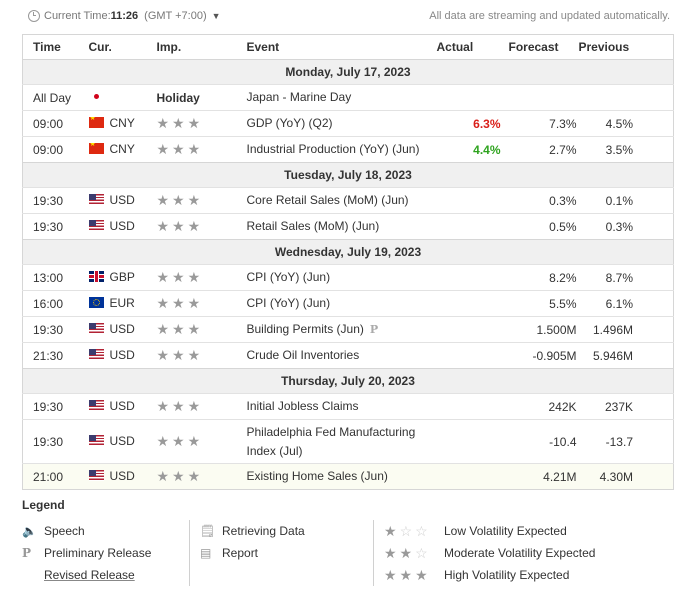 This screenshot has width=682, height=597. What do you see at coordinates (626, 406) in the screenshot?
I see `event-previous: 237K` at bounding box center [626, 406].